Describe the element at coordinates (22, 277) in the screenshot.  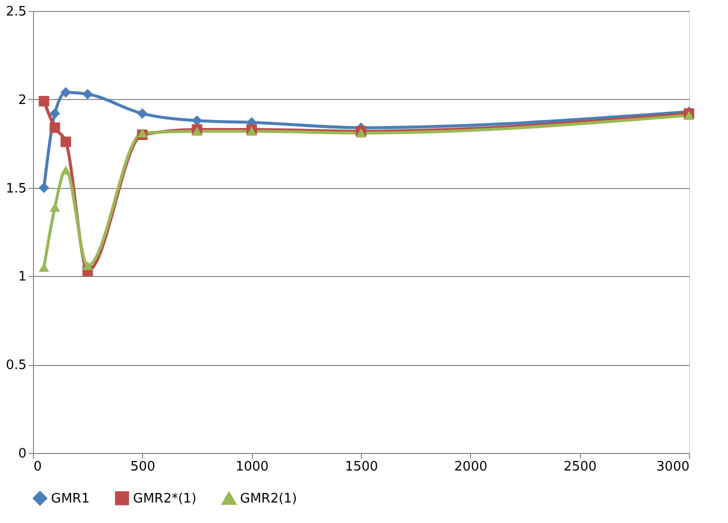
I see `y-tick-label: 1` at that location.